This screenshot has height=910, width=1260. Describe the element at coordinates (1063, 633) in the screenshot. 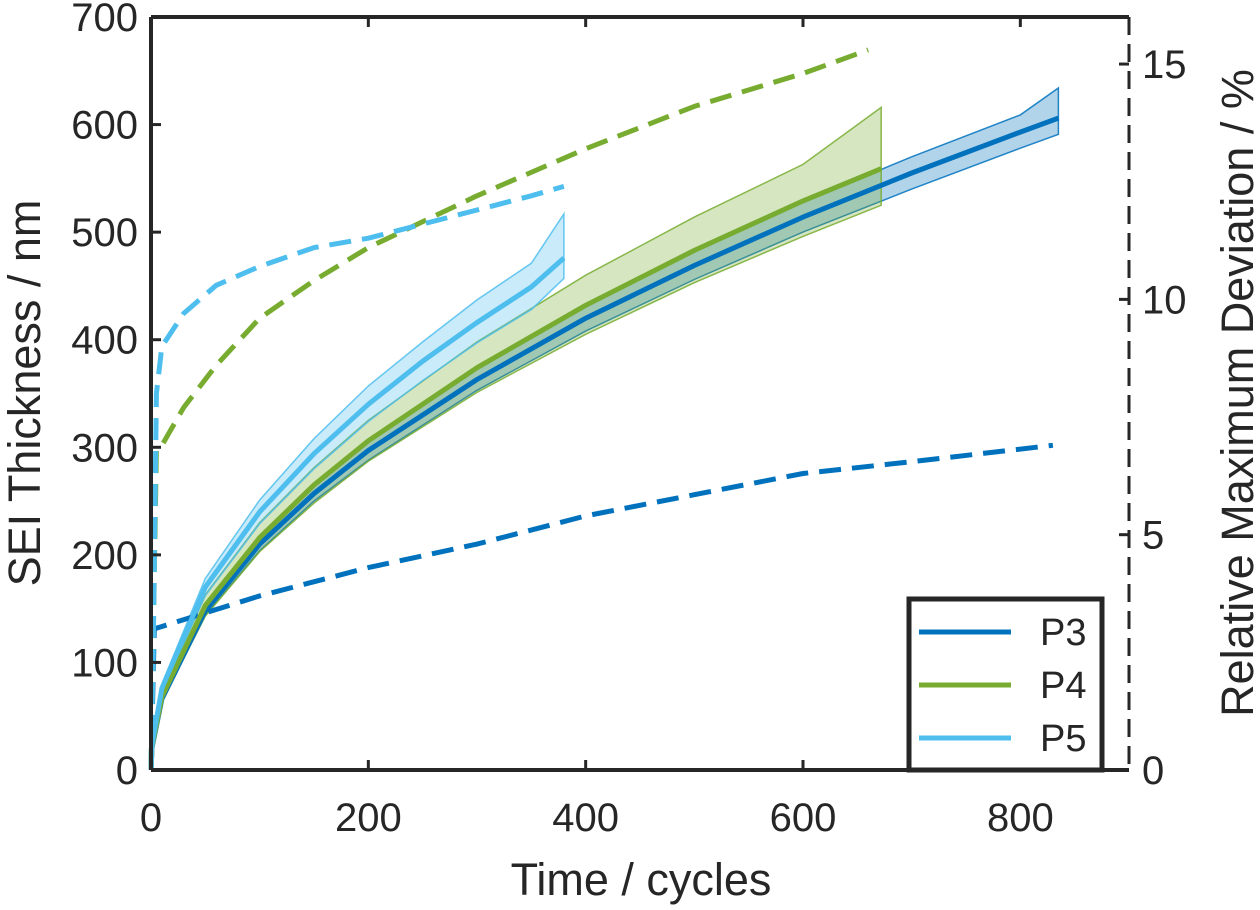

I see `legend-label-p3: P3` at that location.